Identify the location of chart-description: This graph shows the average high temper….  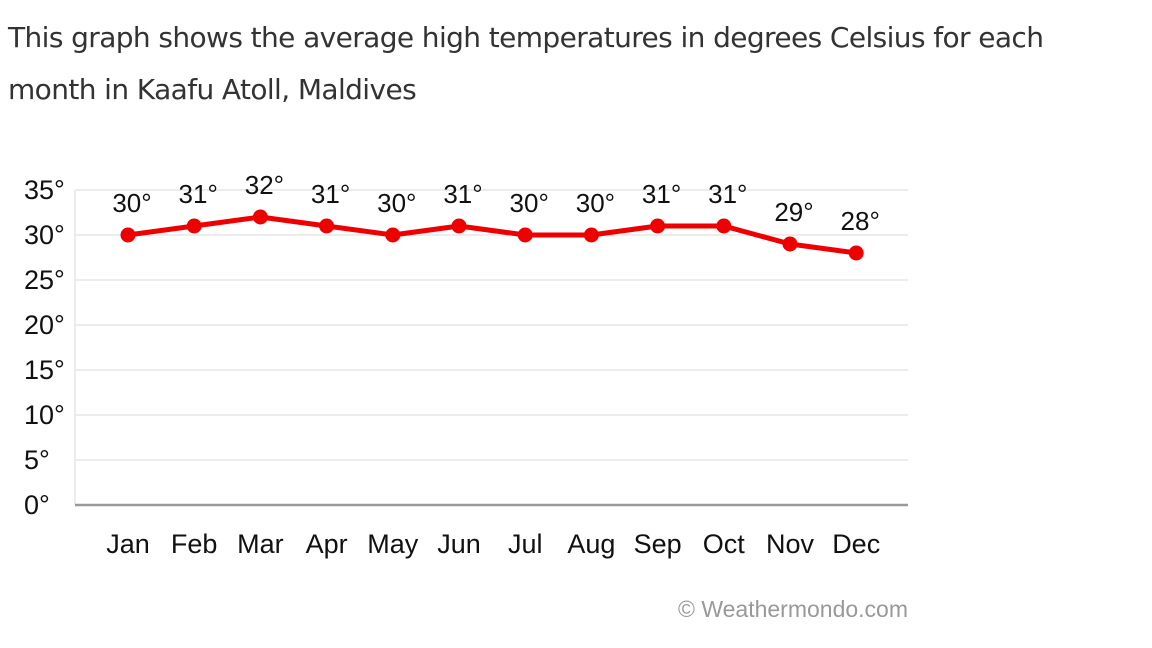
(526, 63).